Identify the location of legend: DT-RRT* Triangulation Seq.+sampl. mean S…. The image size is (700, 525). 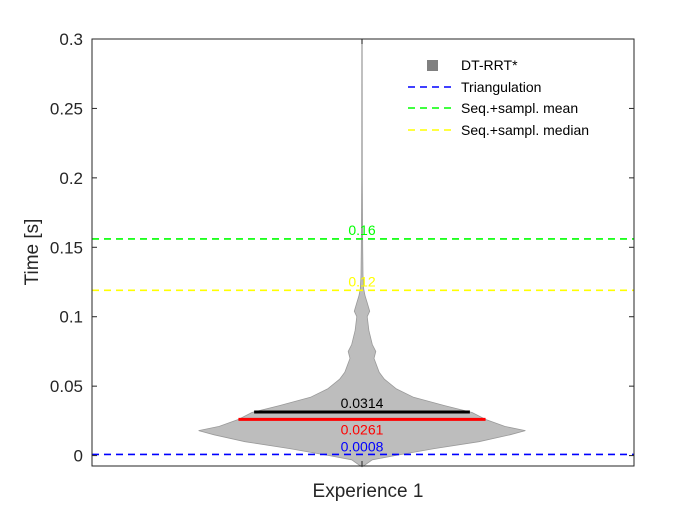
(498, 97).